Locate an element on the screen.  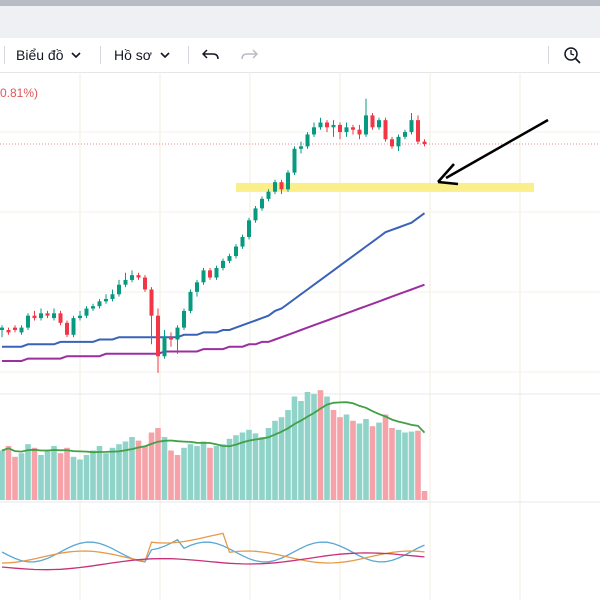
redo-icon is located at coordinates (249, 54).